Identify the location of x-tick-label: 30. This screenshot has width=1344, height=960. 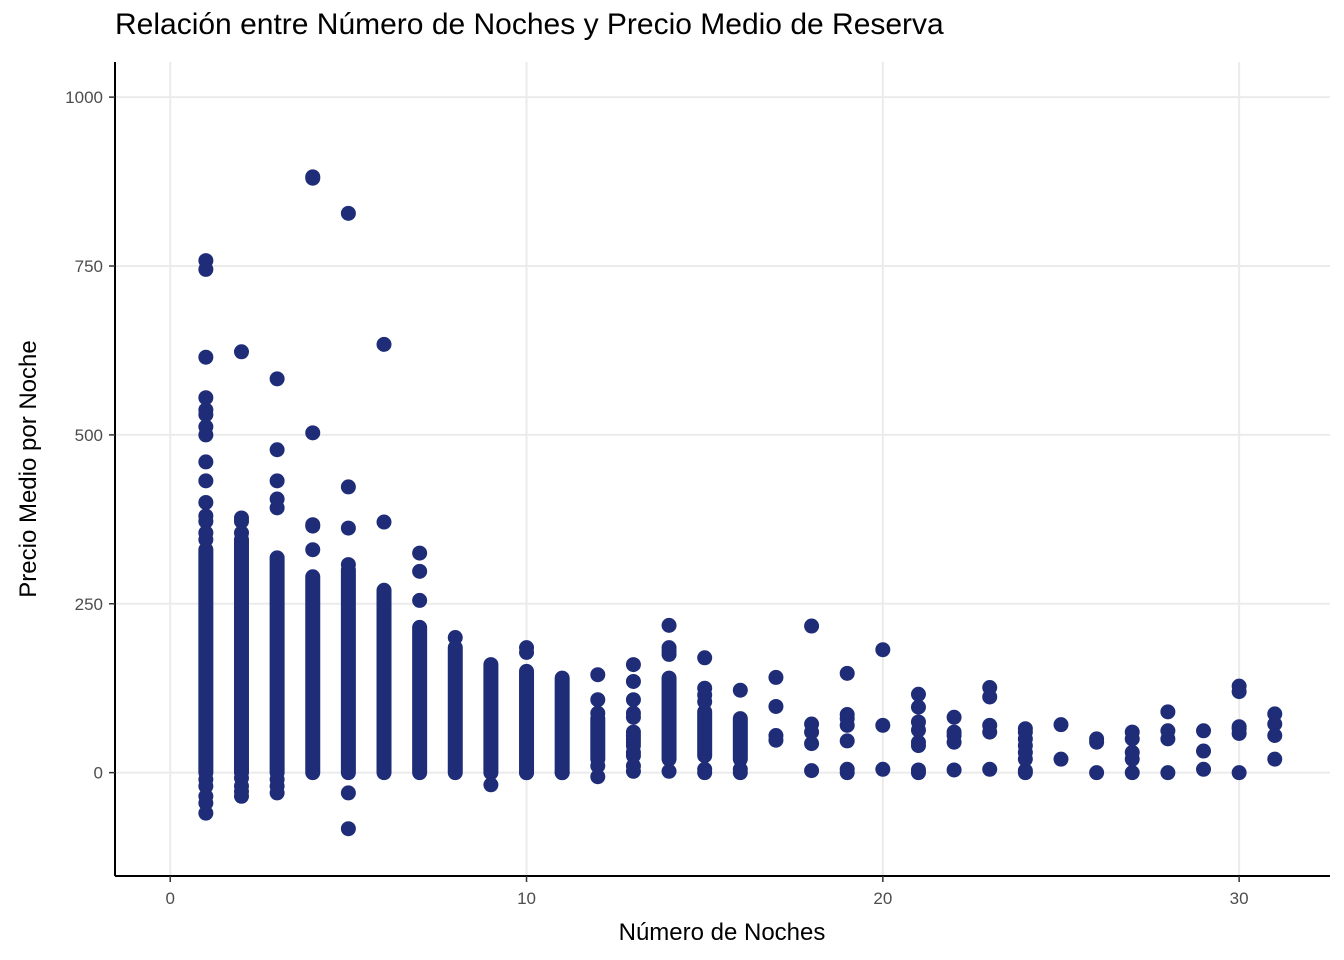
(1239, 898).